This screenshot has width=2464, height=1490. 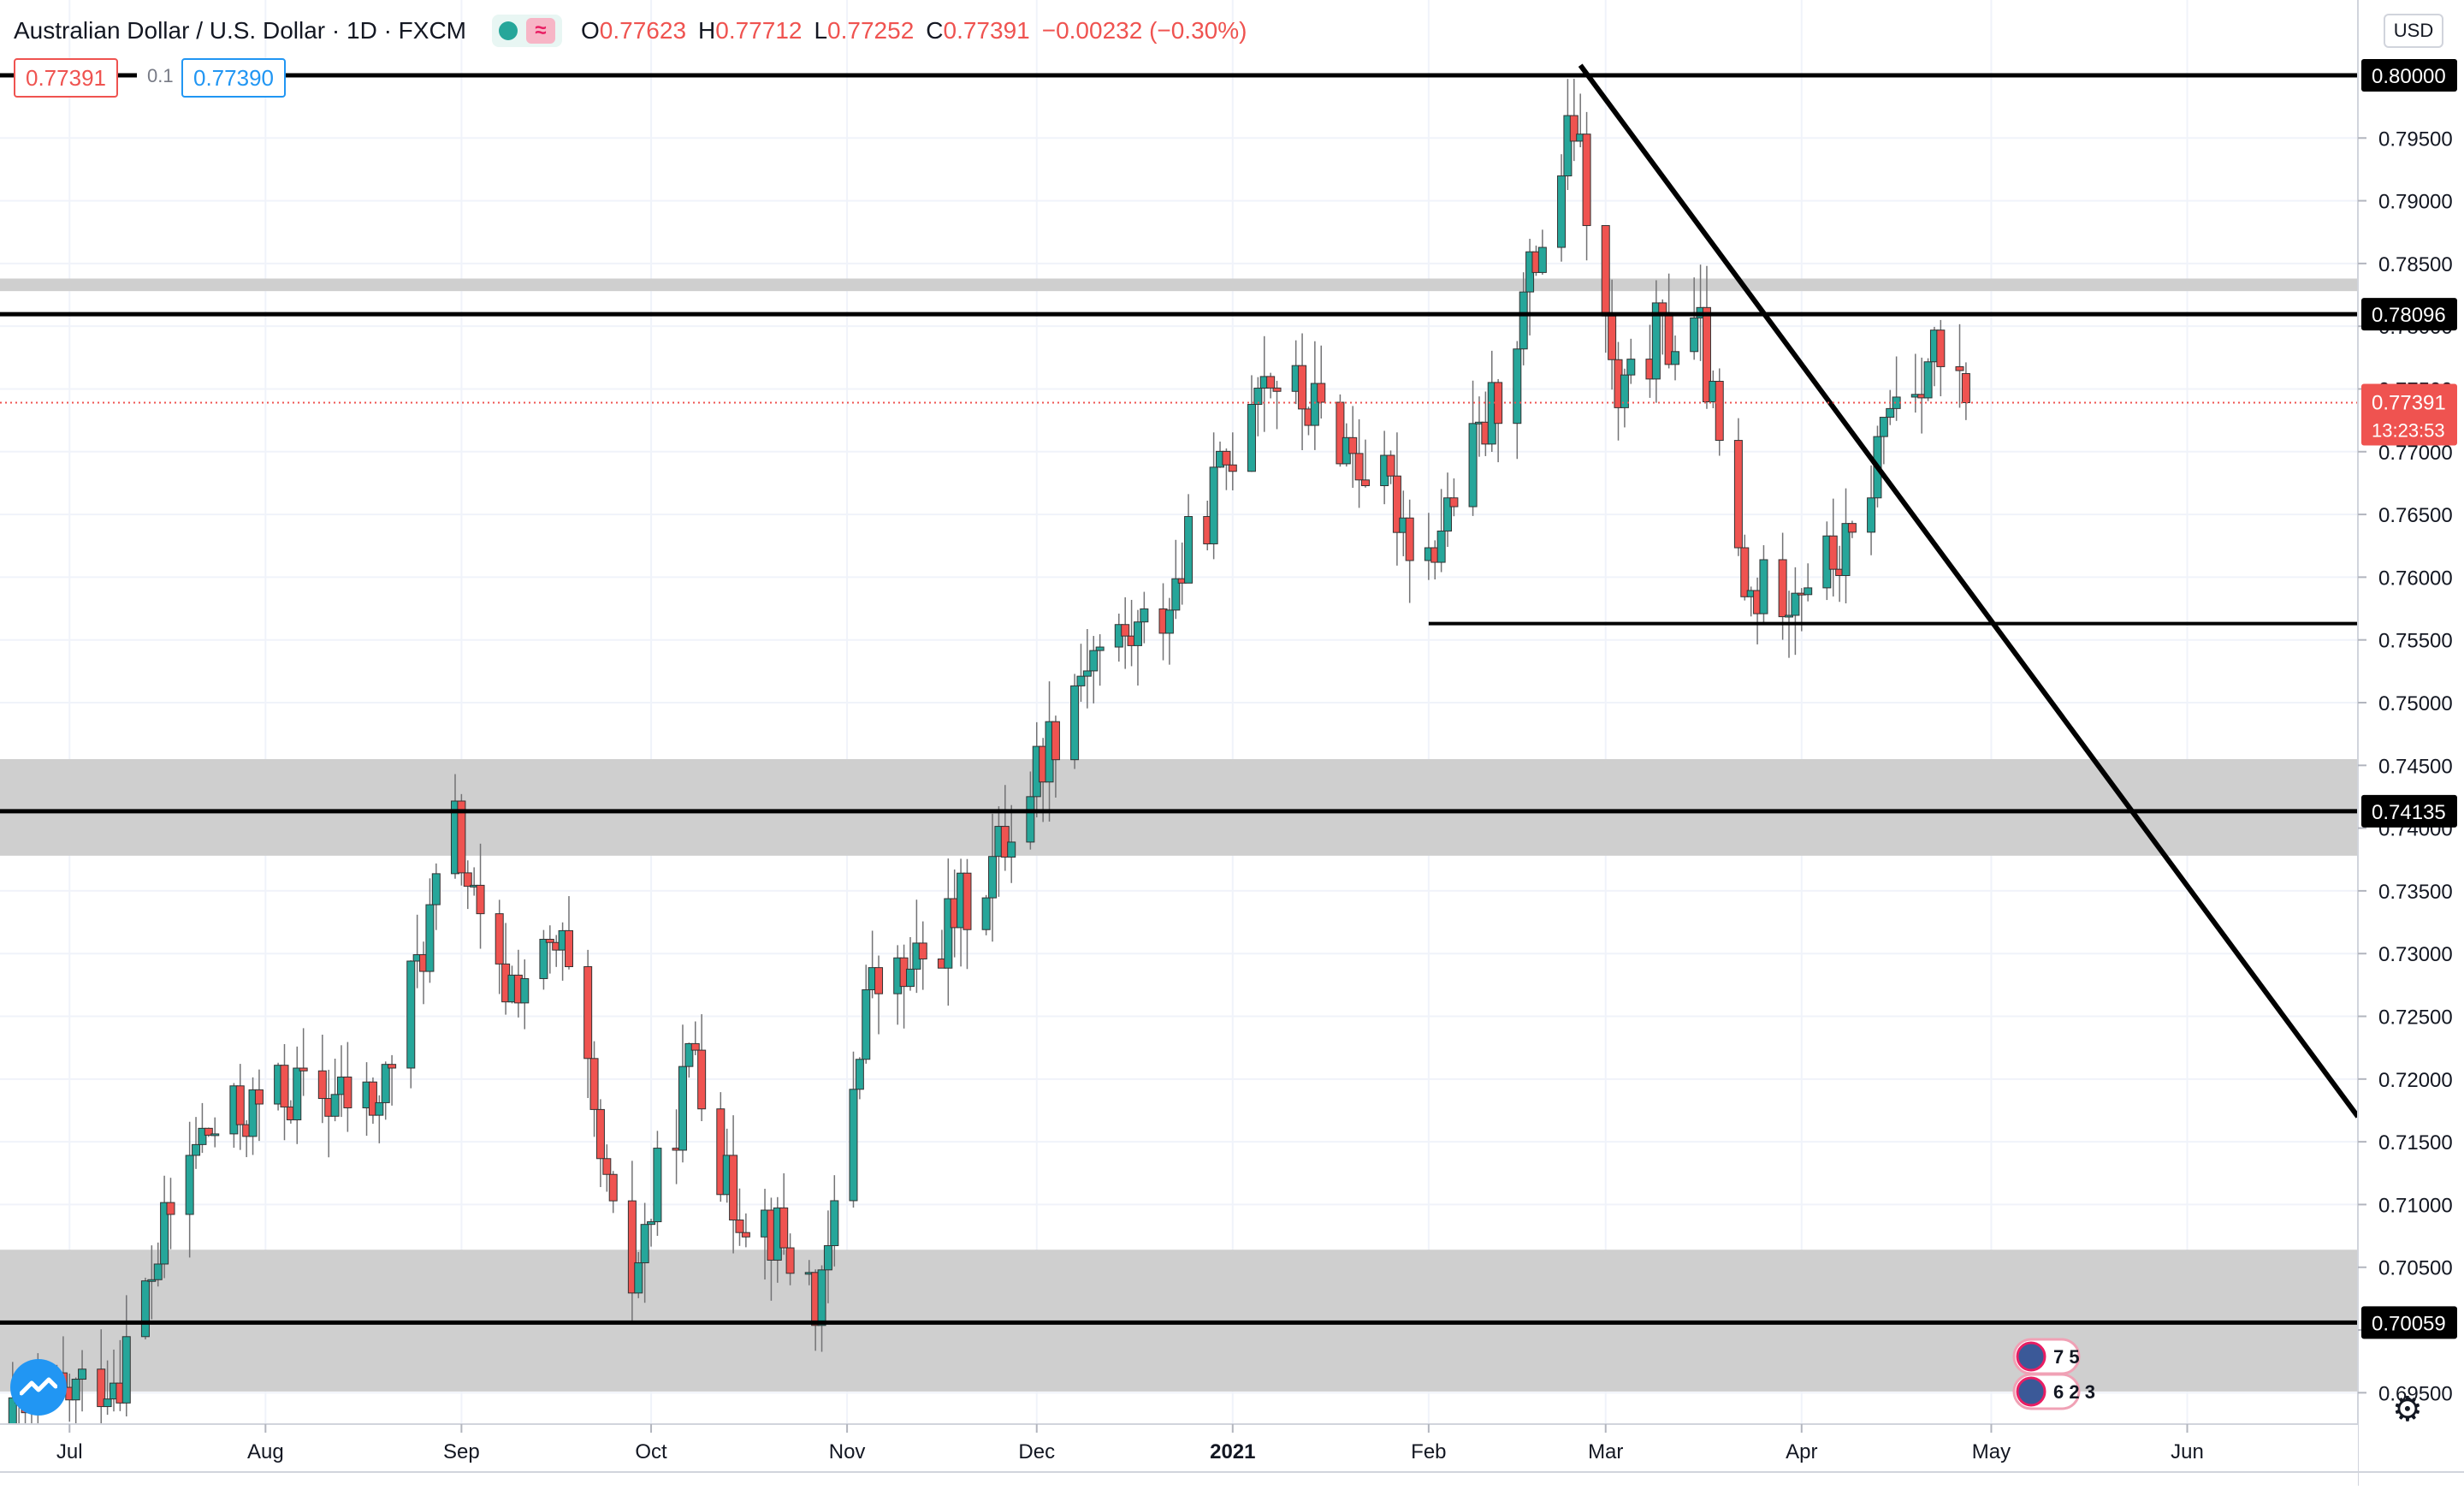 What do you see at coordinates (69, 1451) in the screenshot?
I see `x-tick-label: Jul` at bounding box center [69, 1451].